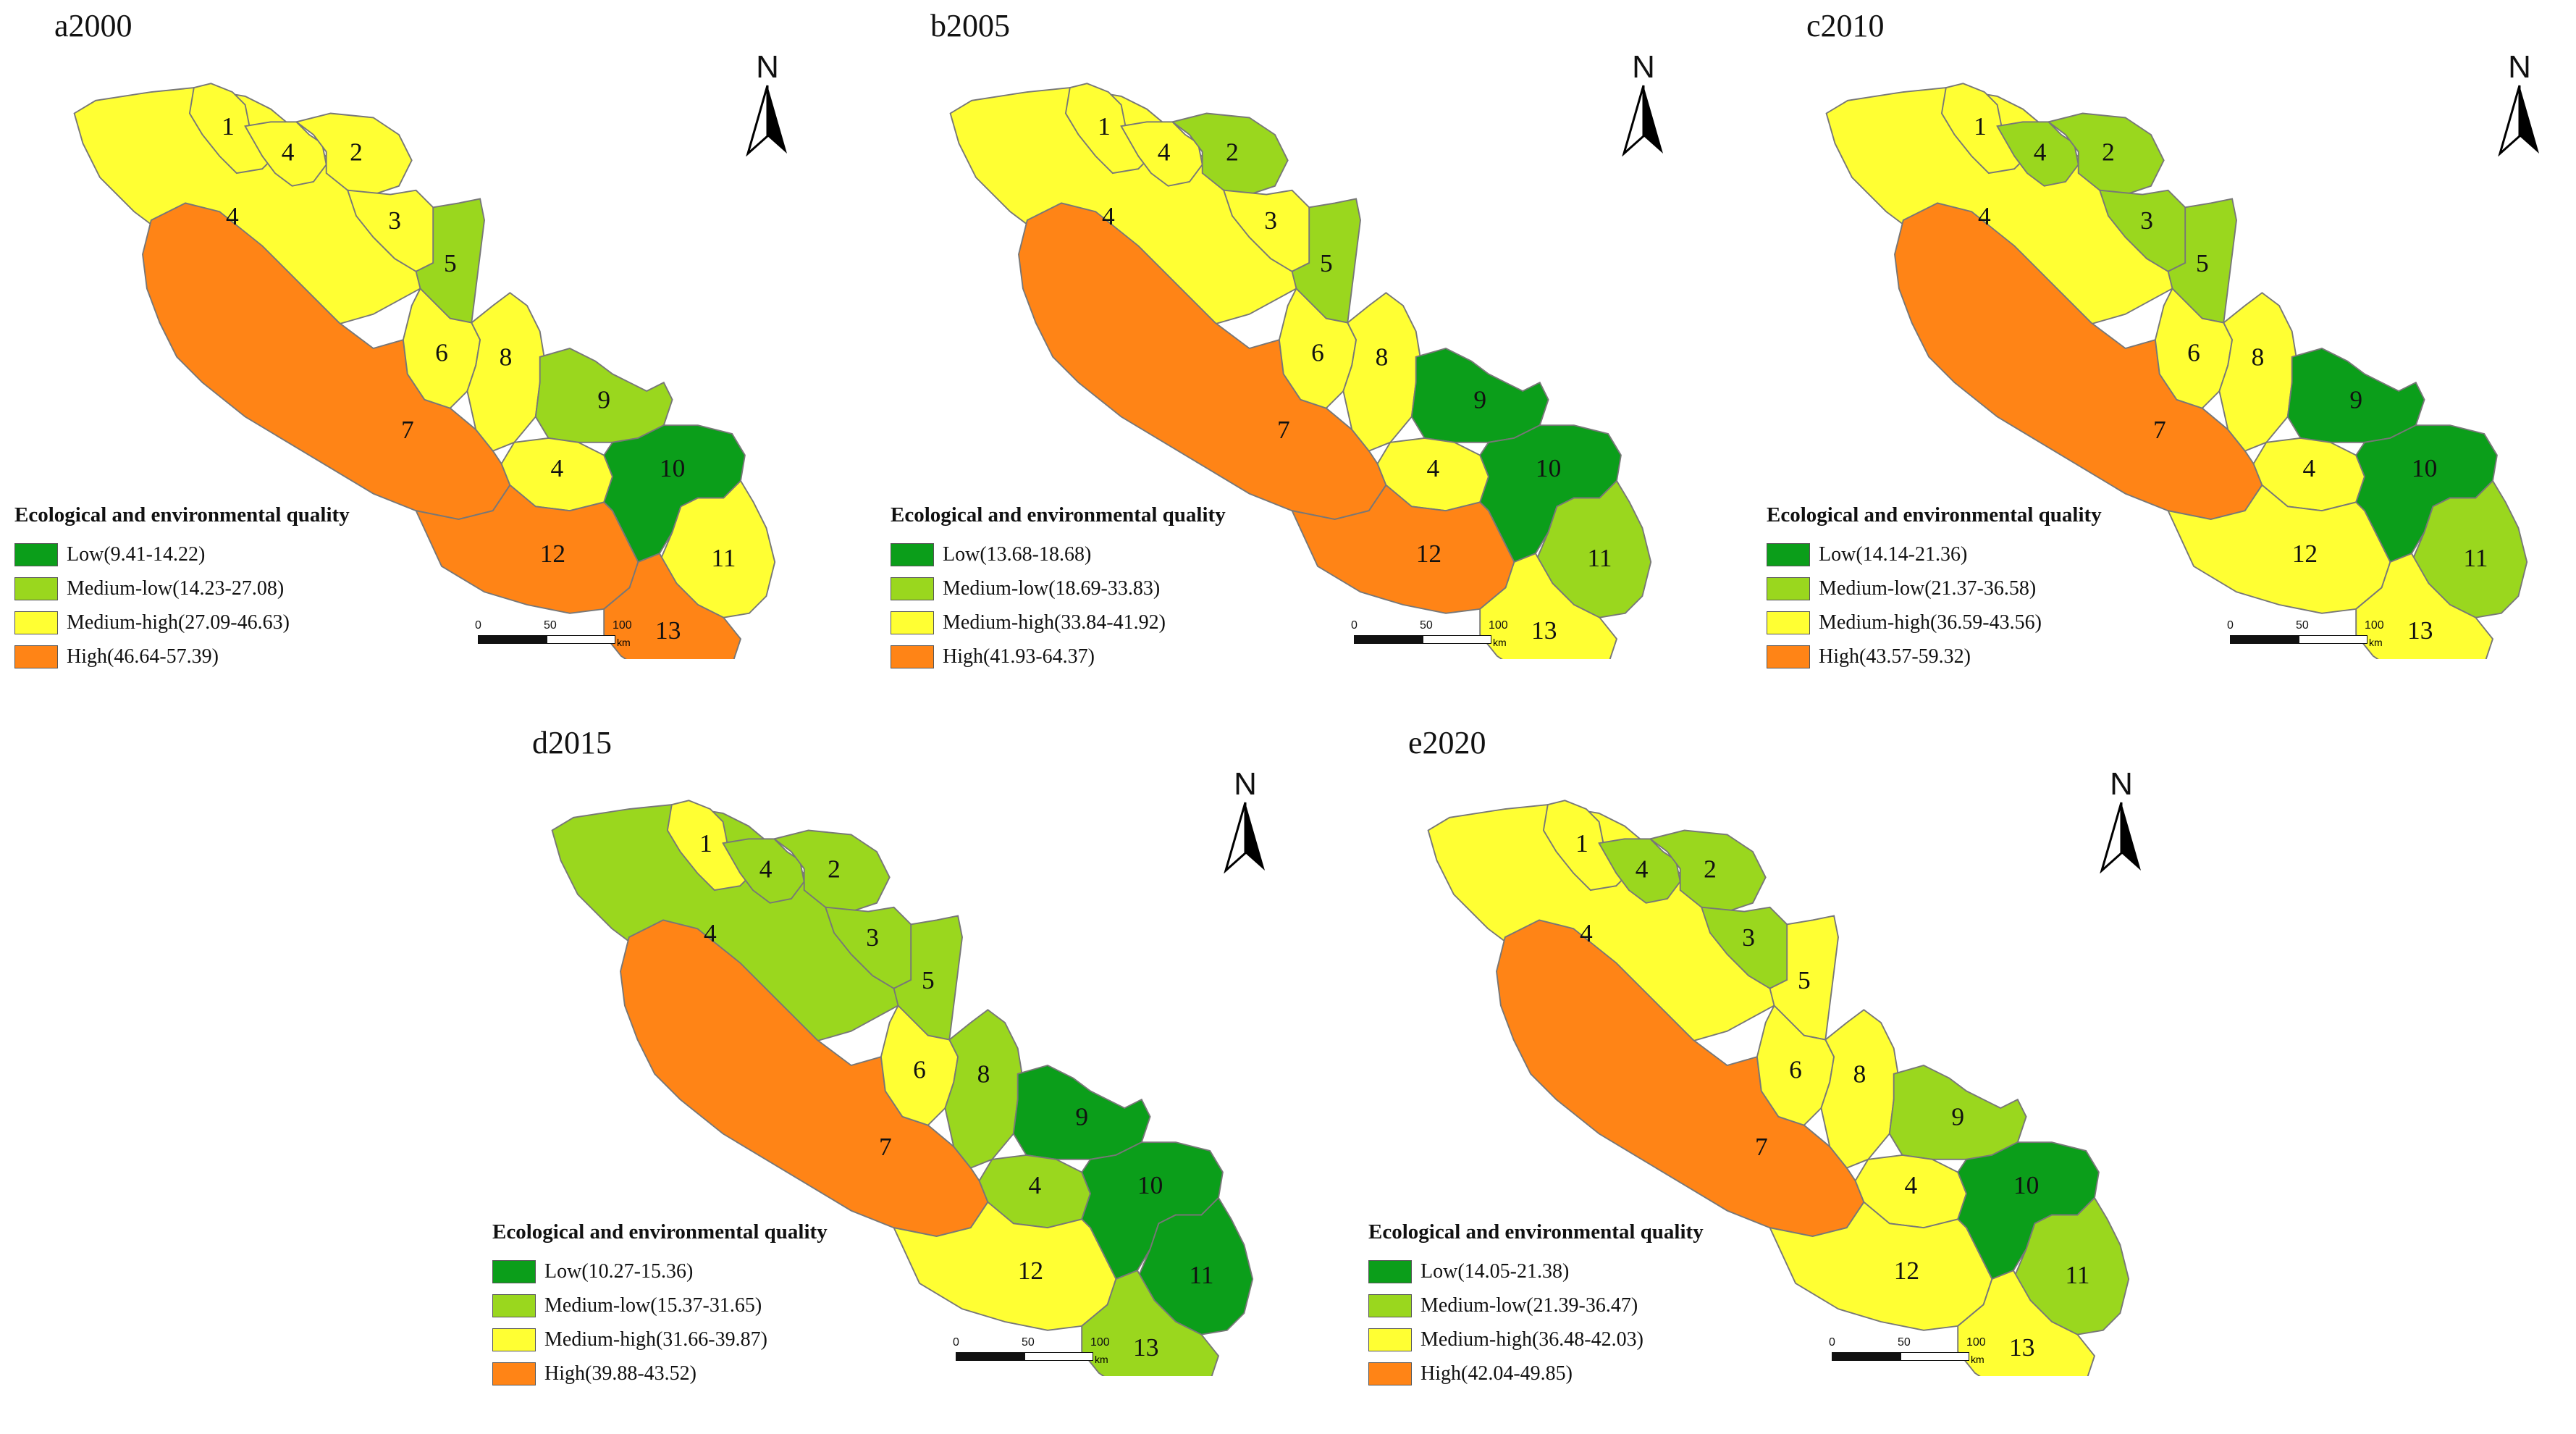 The width and height of the screenshot is (2576, 1434). Describe the element at coordinates (1980, 126) in the screenshot. I see `region-label: 1` at that location.